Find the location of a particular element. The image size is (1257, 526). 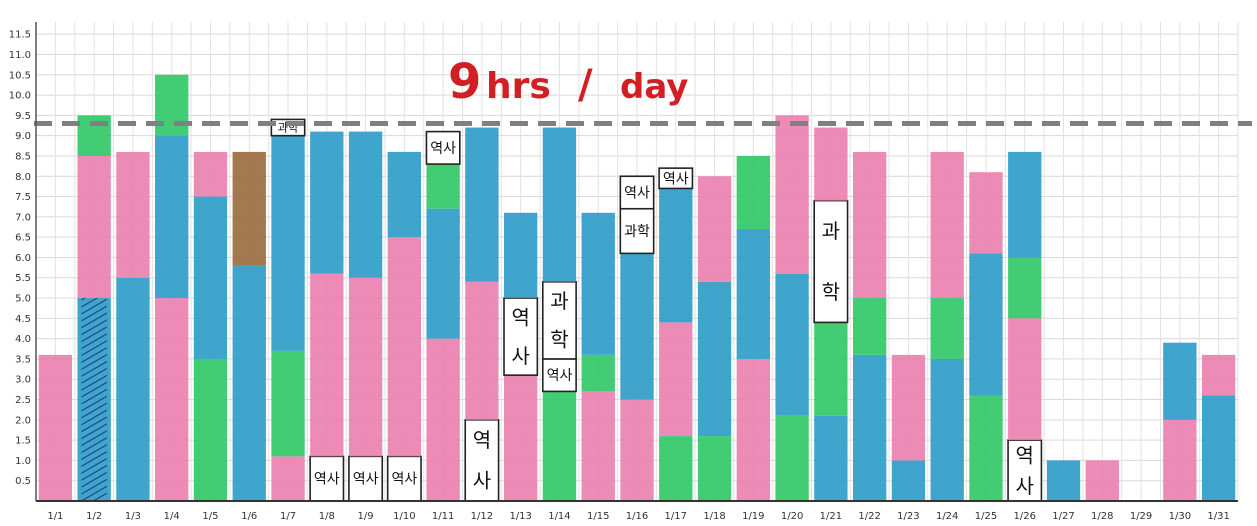

x-tick-label: 1/25 is located at coordinates (986, 516).